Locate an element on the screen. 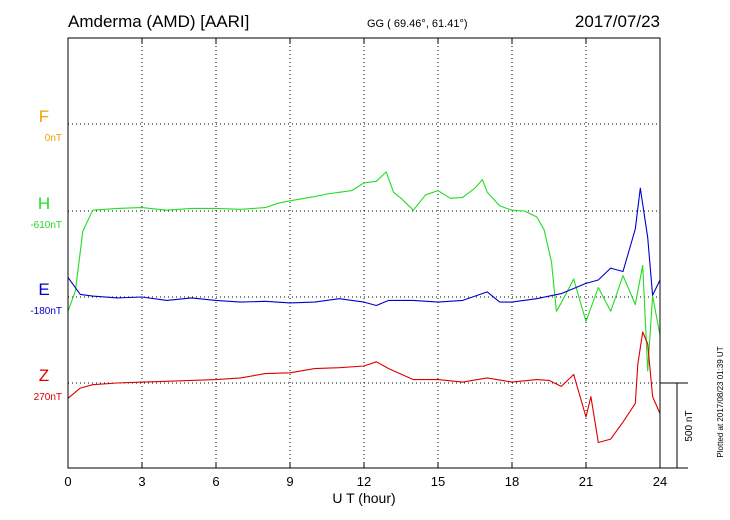  station-title: Amderma (AMD) [AARI] is located at coordinates (158, 21).